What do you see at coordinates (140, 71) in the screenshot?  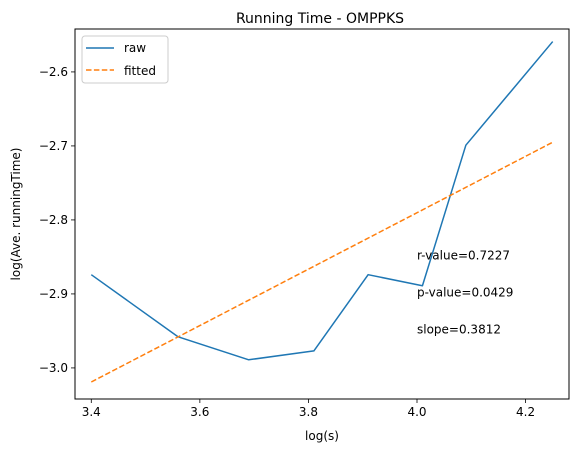 I see `legend-label-fitted: fitted` at bounding box center [140, 71].